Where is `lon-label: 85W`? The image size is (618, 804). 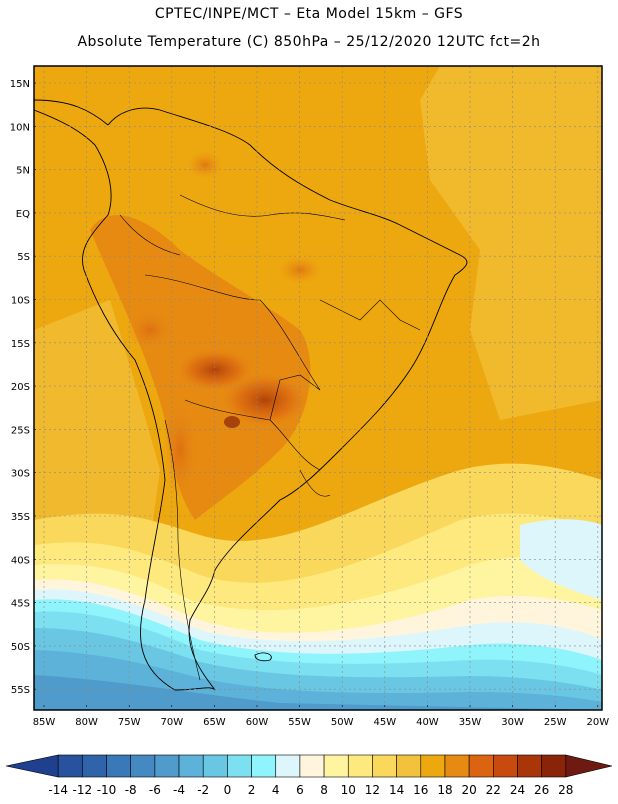
lon-label: 85W is located at coordinates (44, 722).